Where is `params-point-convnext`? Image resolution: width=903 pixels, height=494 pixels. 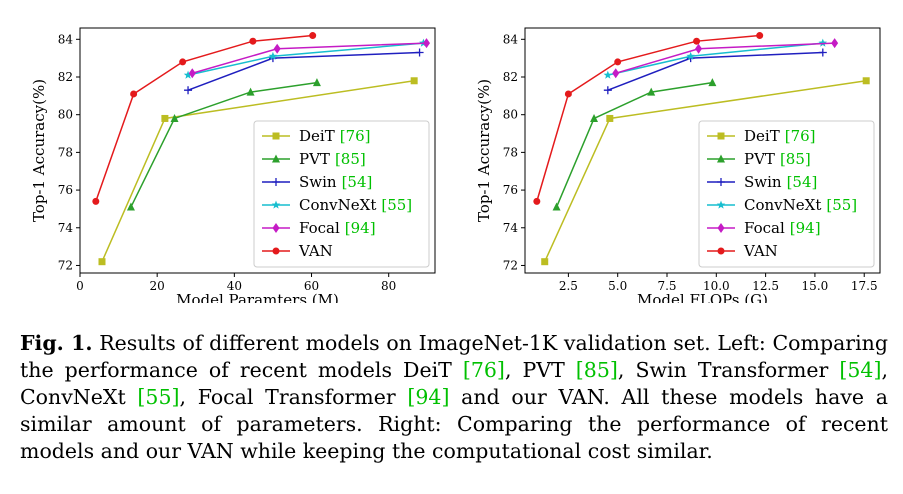 params-point-convnext is located at coordinates (188, 74).